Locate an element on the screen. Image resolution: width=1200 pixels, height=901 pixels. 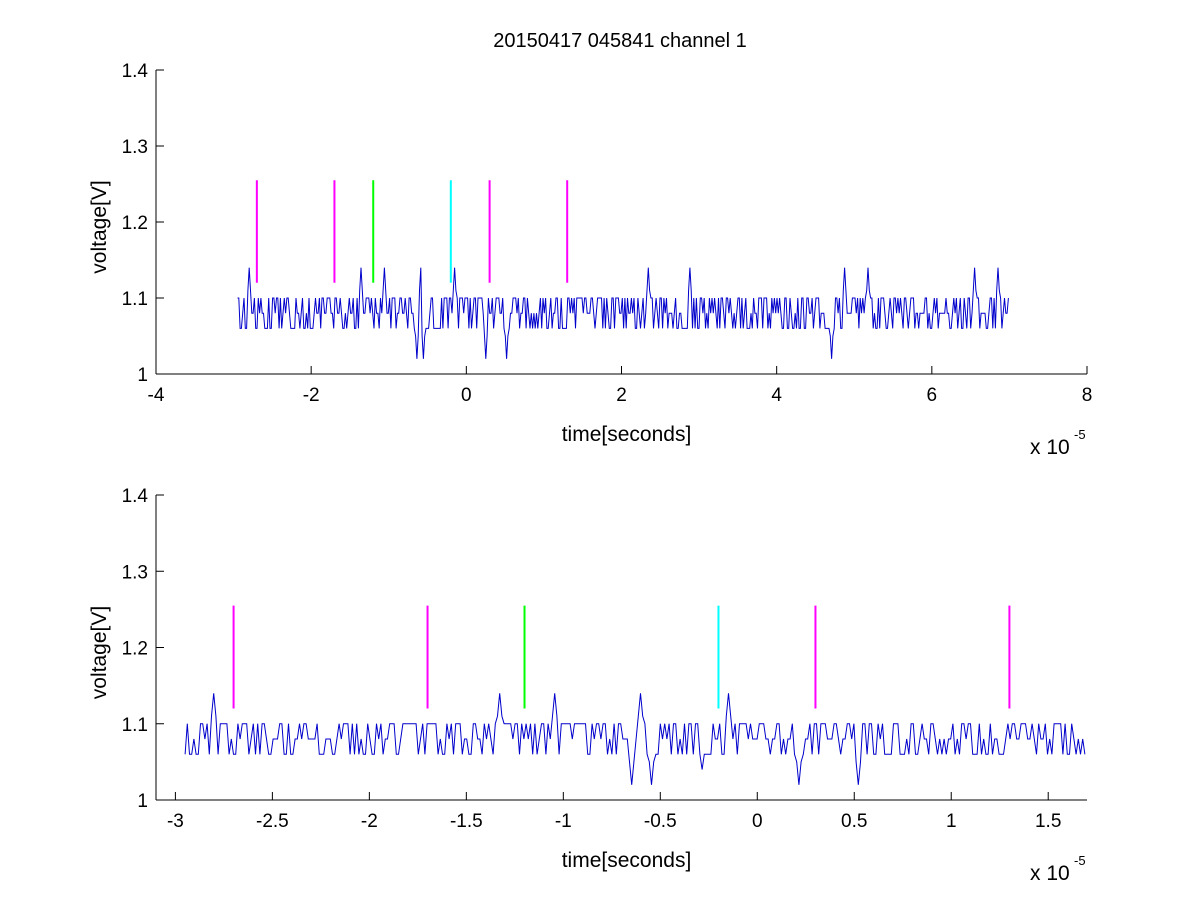
x-tick-label: 1.5 is located at coordinates (1048, 821).